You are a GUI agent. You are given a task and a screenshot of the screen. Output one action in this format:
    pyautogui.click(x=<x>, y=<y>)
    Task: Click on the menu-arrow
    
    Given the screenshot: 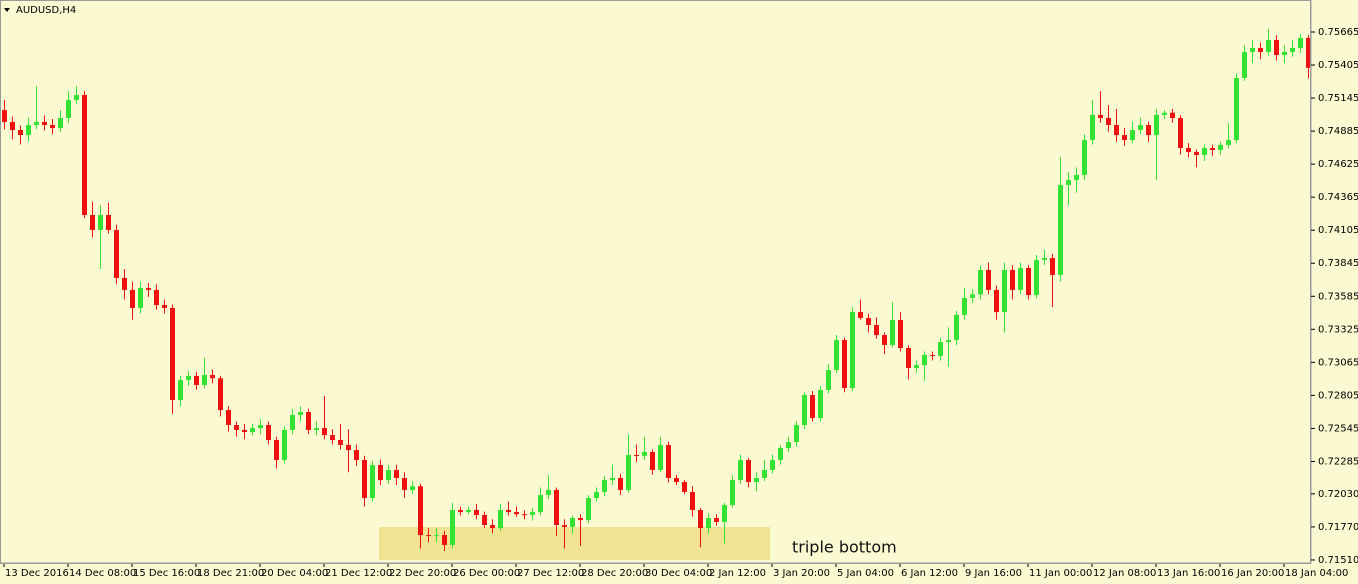 What is the action you would take?
    pyautogui.click(x=7, y=10)
    